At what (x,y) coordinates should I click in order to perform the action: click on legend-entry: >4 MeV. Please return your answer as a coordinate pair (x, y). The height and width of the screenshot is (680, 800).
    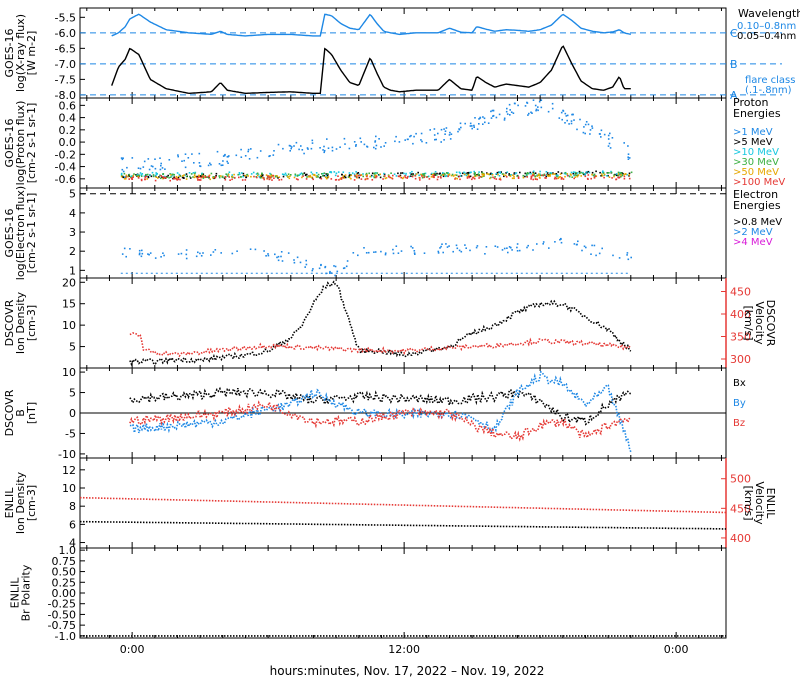
    Looking at the image, I should click on (753, 242).